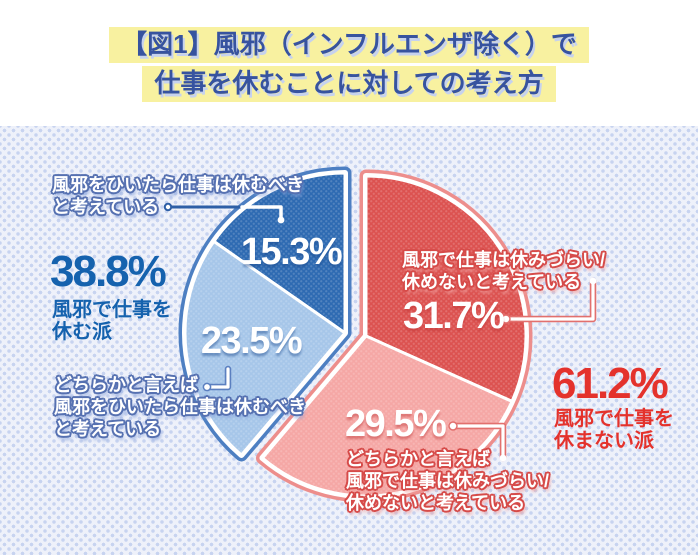 The image size is (698, 555). I want to click on label-should-rest-line2: と考えている, so click(106, 207).